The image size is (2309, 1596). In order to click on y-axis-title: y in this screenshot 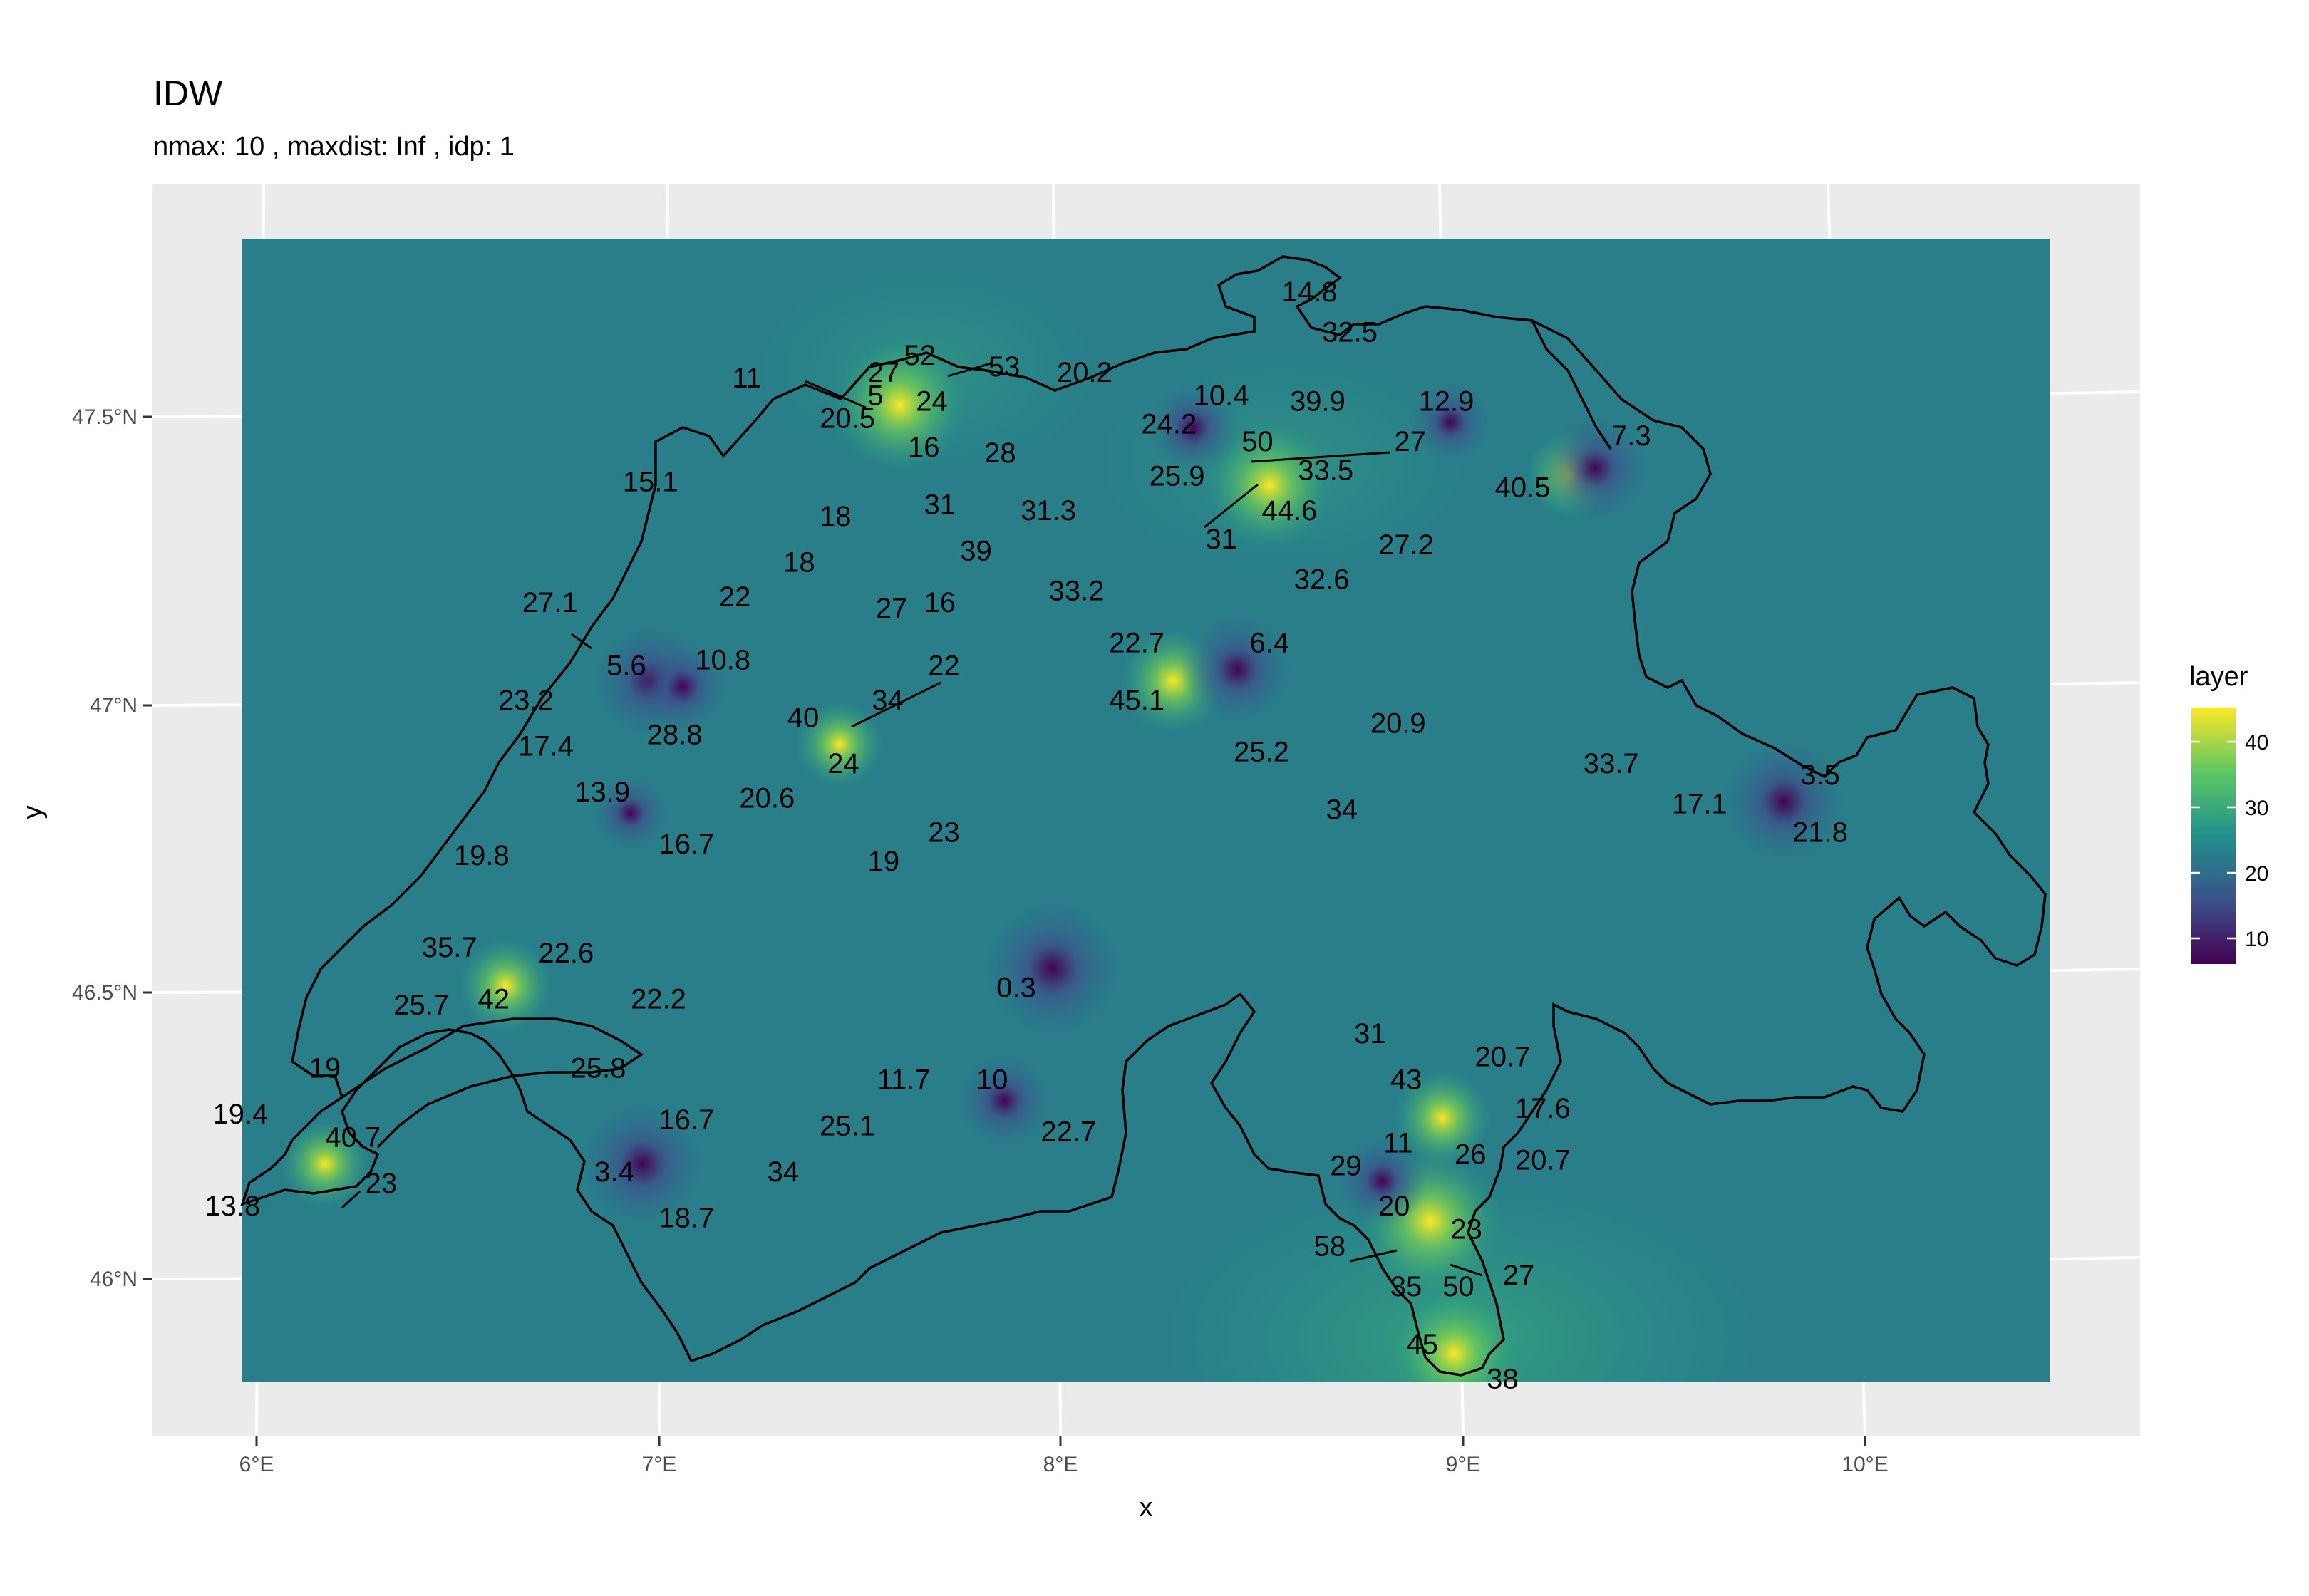, I will do `click(33, 812)`.